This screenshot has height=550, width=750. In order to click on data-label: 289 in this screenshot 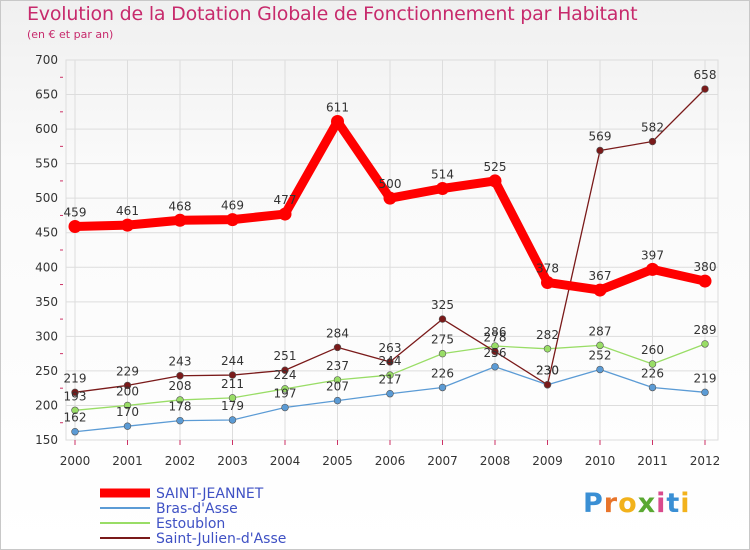, I will do `click(705, 330)`.